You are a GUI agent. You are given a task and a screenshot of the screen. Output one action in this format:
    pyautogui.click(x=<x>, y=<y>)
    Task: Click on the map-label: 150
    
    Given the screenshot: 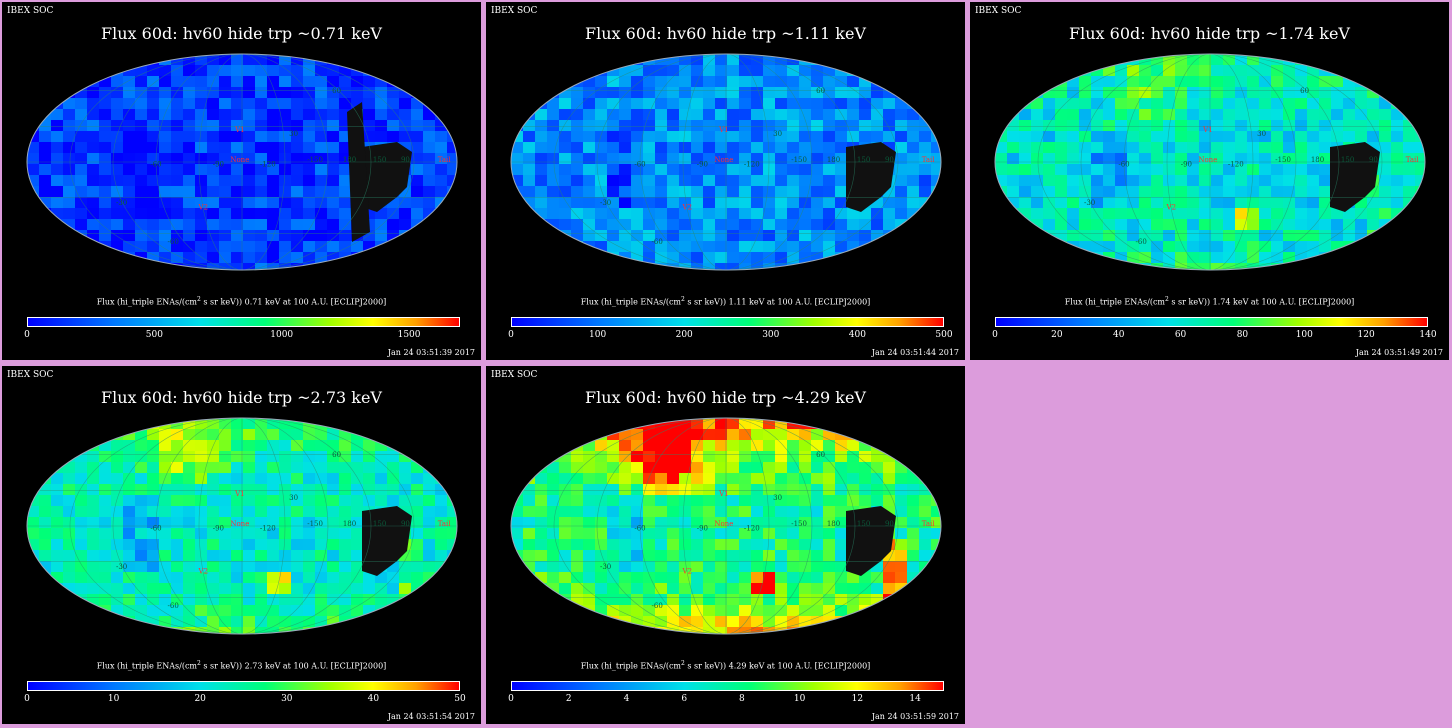 What is the action you would take?
    pyautogui.click(x=379, y=524)
    